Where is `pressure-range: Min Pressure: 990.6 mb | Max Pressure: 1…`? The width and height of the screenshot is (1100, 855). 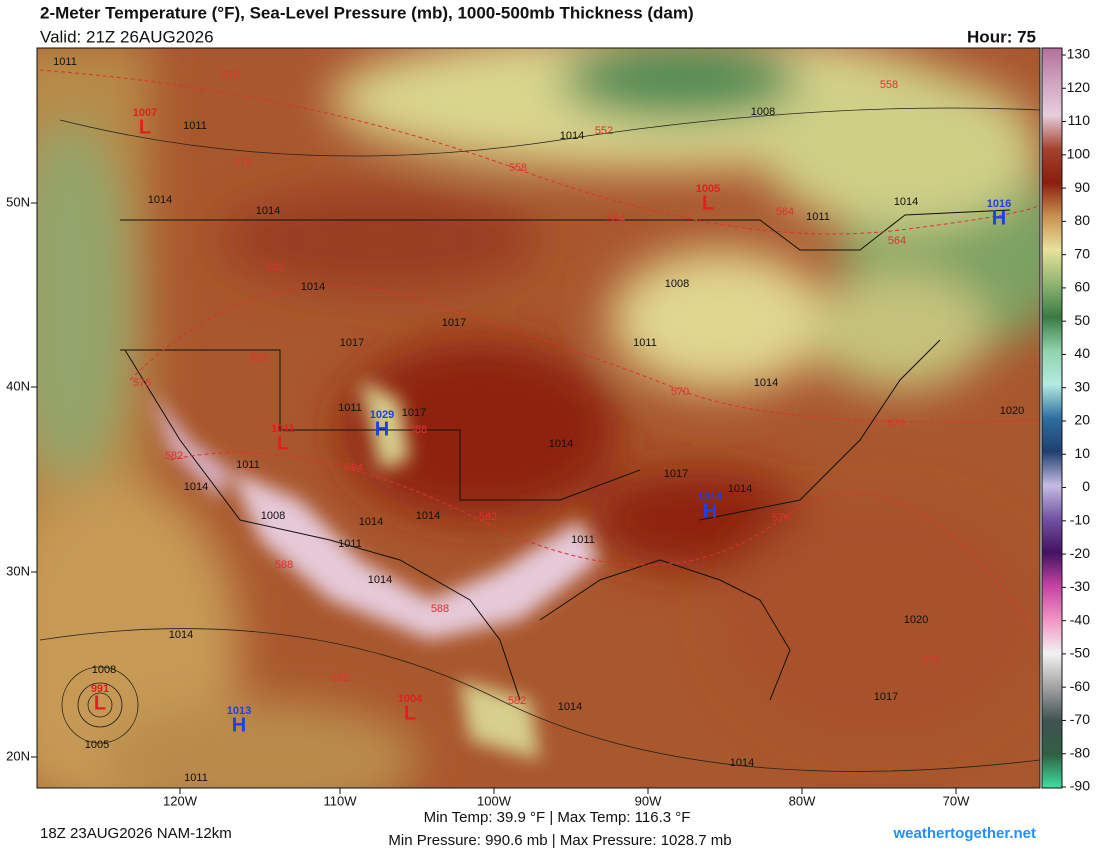 pressure-range: Min Pressure: 990.6 mb | Max Pressure: 1… is located at coordinates (559, 840).